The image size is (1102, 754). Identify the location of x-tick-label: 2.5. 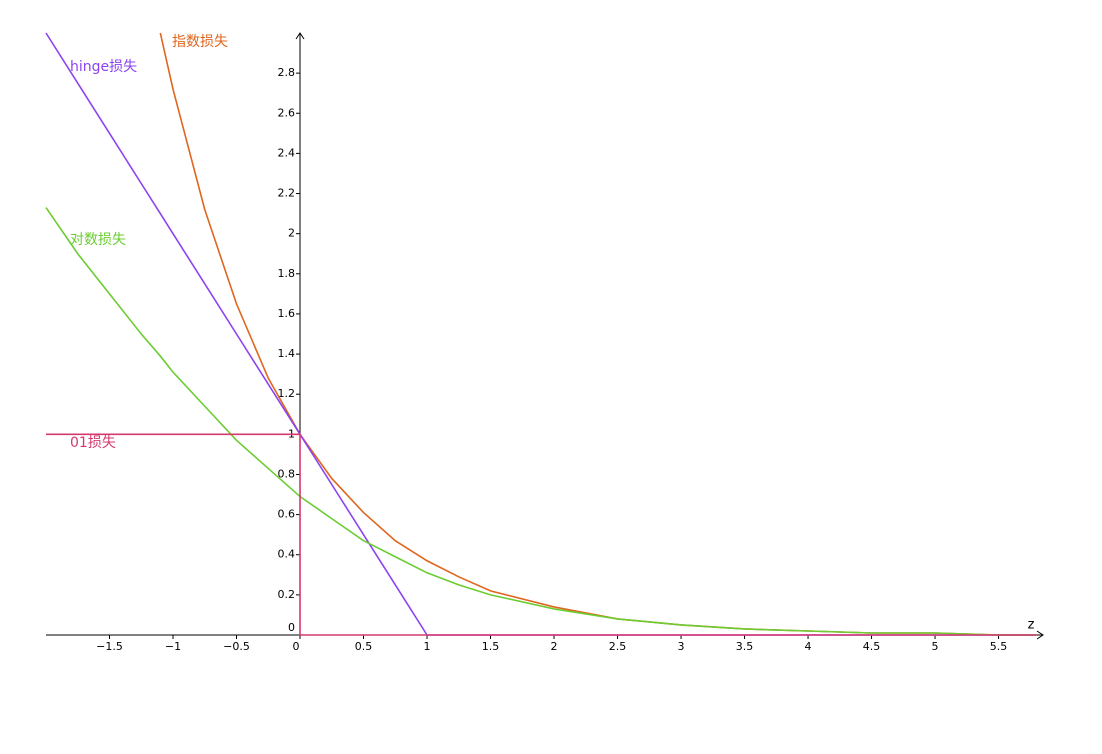
(618, 646).